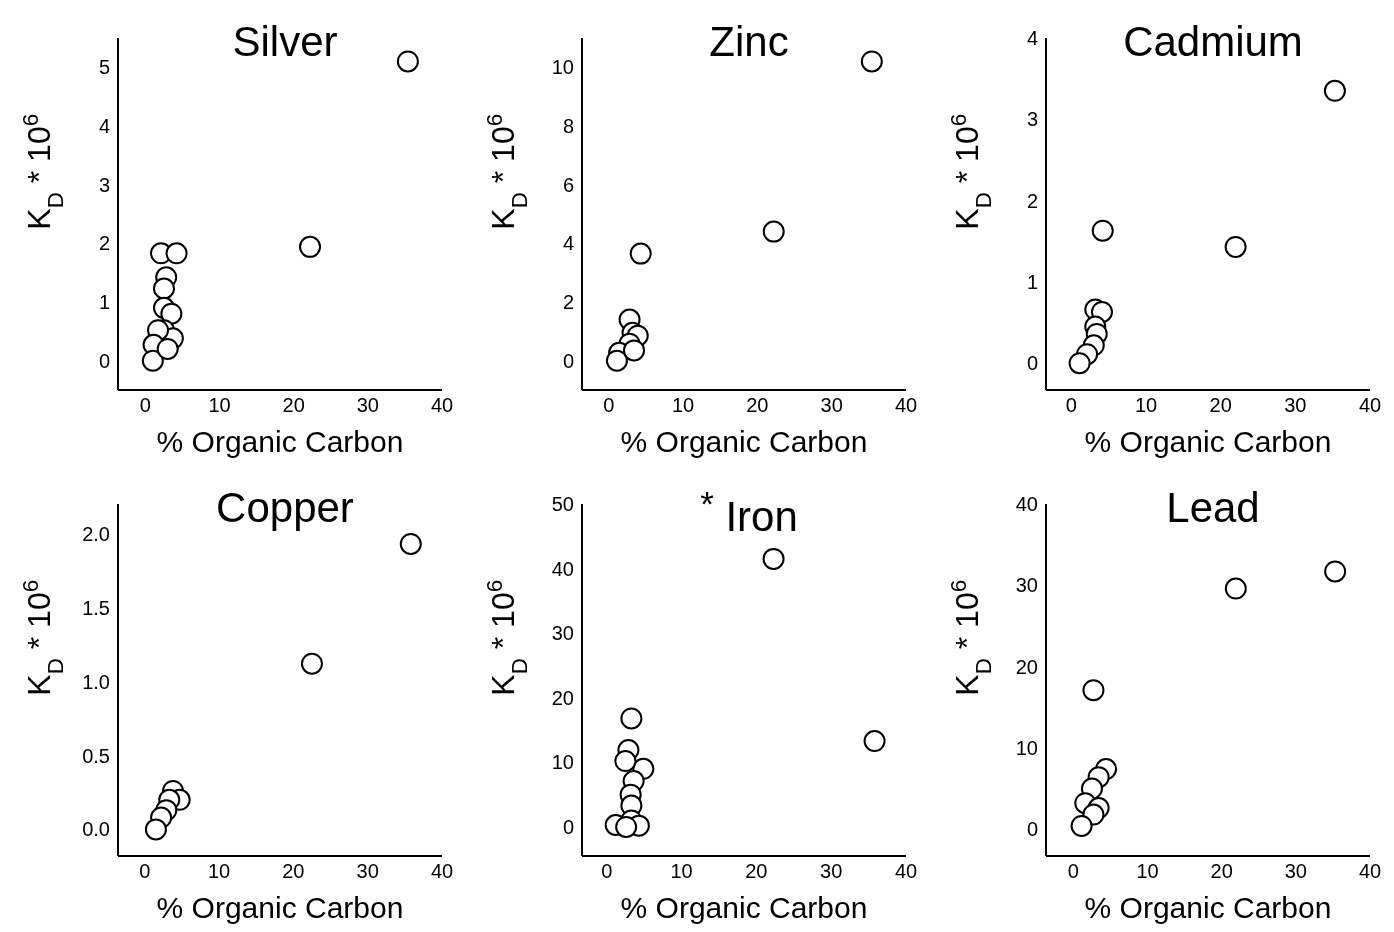  Describe the element at coordinates (749, 42) in the screenshot. I see `chart-title: Zinc` at that location.